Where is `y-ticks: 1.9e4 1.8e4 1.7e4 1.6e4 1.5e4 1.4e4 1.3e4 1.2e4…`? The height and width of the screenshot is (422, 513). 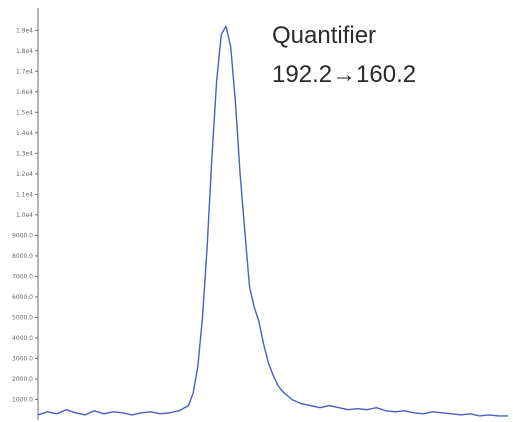
y-ticks: 1.9e4 1.8e4 1.7e4 1.6e4 1.5e4 1.4e4 1.3e4 1.2e4… is located at coordinates (25, 215).